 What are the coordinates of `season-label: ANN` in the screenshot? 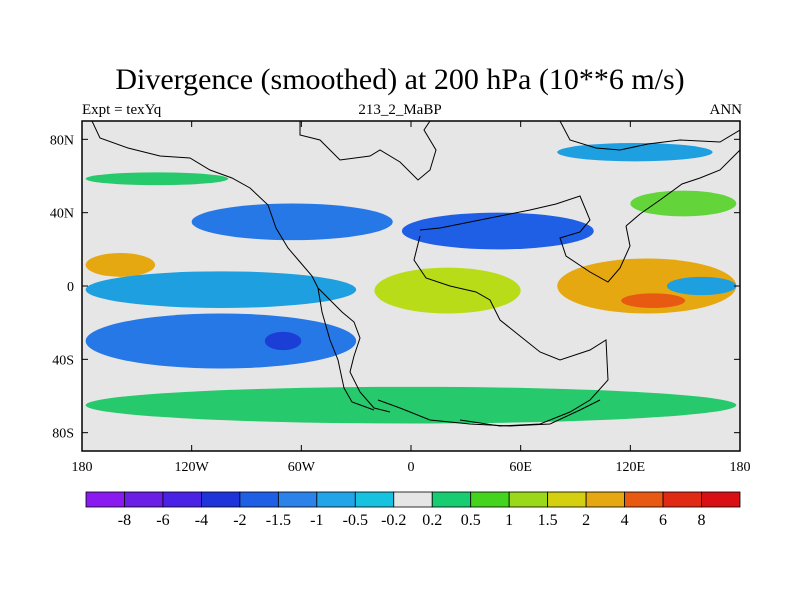 It's located at (726, 110).